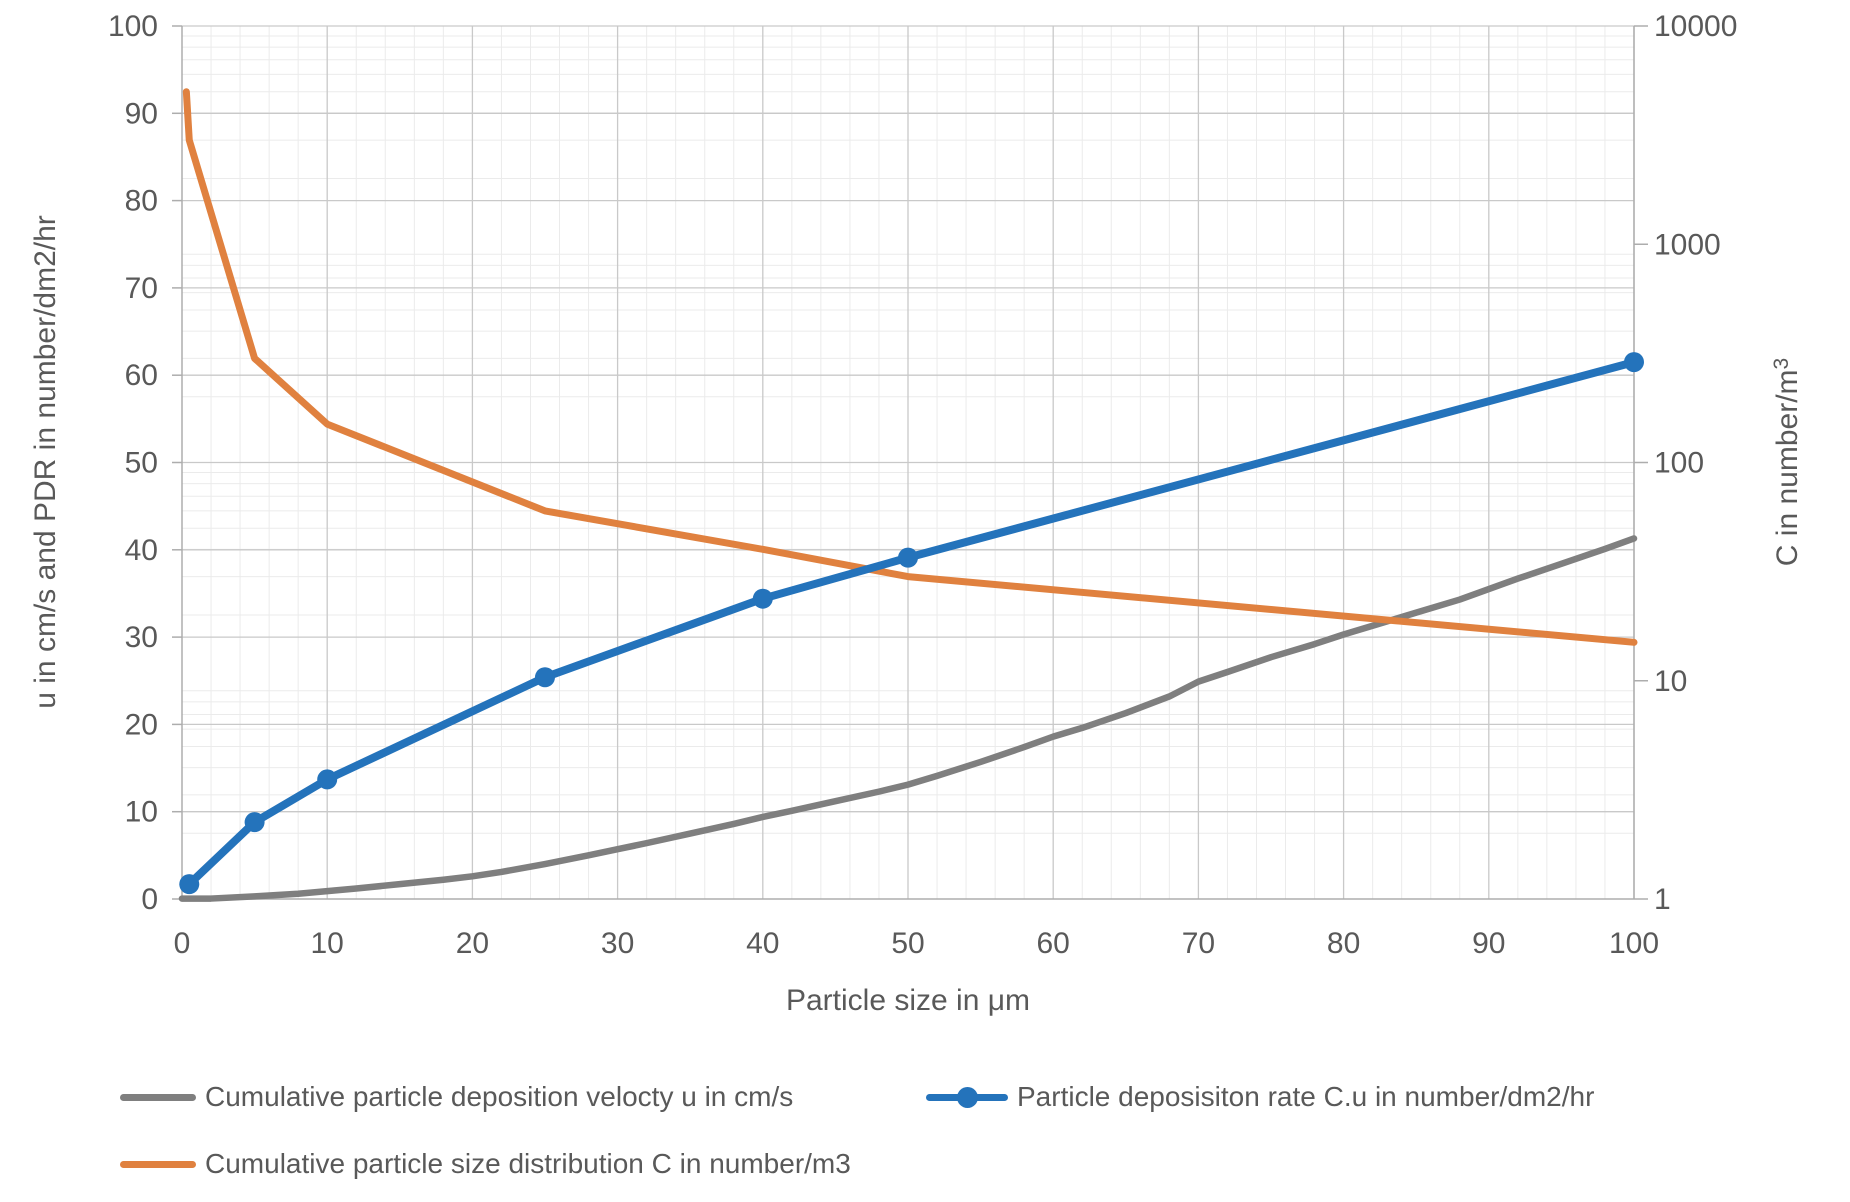  What do you see at coordinates (1053, 943) in the screenshot?
I see `x-tick-label: 60` at bounding box center [1053, 943].